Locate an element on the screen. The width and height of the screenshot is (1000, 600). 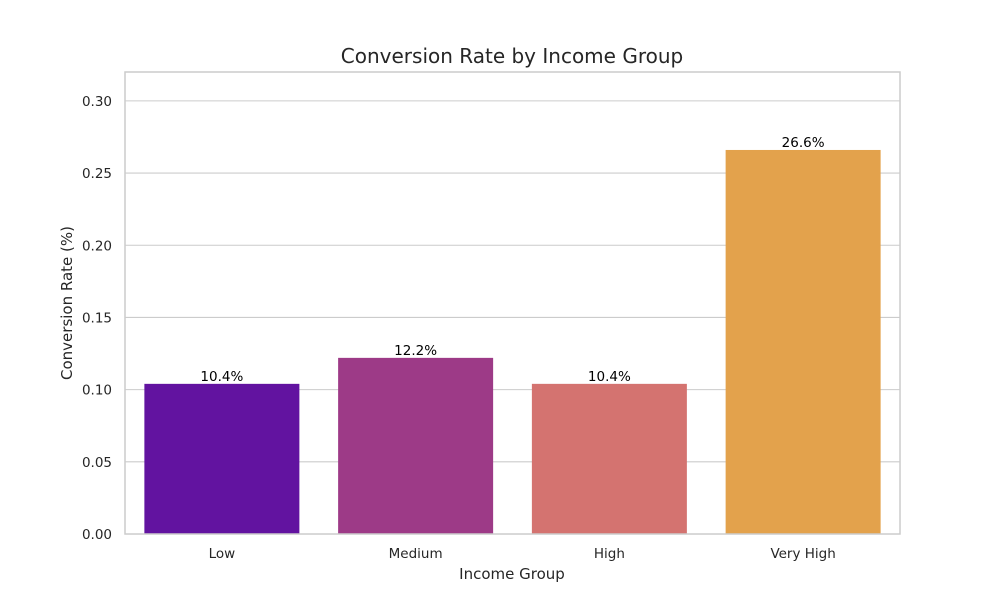
x-tick-label: Low is located at coordinates (222, 554).